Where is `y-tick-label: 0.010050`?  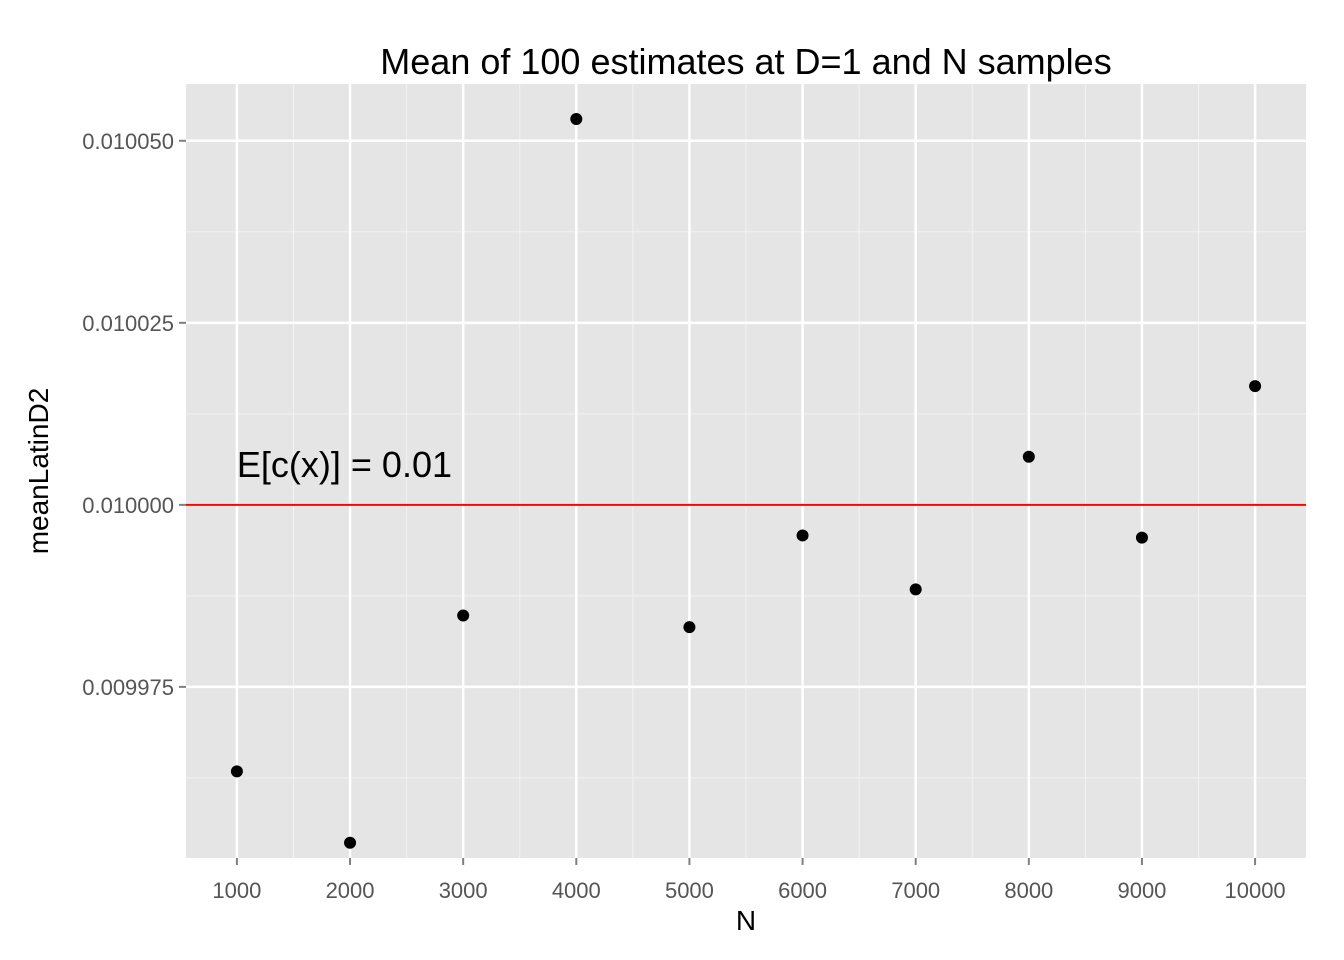 y-tick-label: 0.010050 is located at coordinates (128, 141).